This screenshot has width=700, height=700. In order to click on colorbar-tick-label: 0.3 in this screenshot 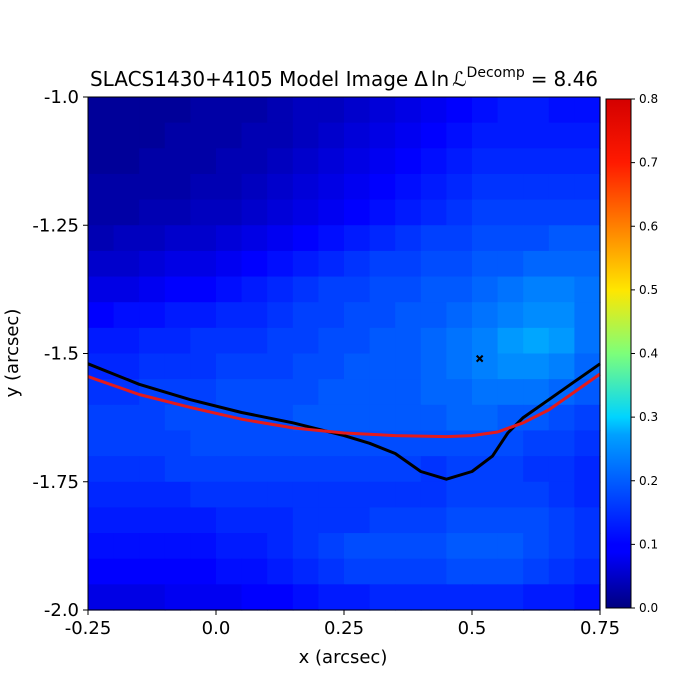, I will do `click(648, 417)`.